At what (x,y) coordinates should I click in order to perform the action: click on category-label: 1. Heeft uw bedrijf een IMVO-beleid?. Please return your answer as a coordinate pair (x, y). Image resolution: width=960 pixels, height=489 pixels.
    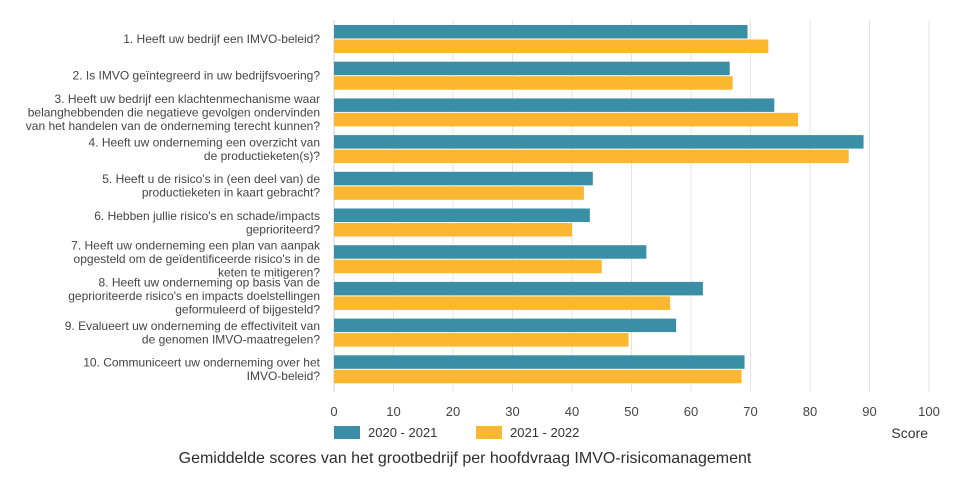
    Looking at the image, I should click on (221, 39).